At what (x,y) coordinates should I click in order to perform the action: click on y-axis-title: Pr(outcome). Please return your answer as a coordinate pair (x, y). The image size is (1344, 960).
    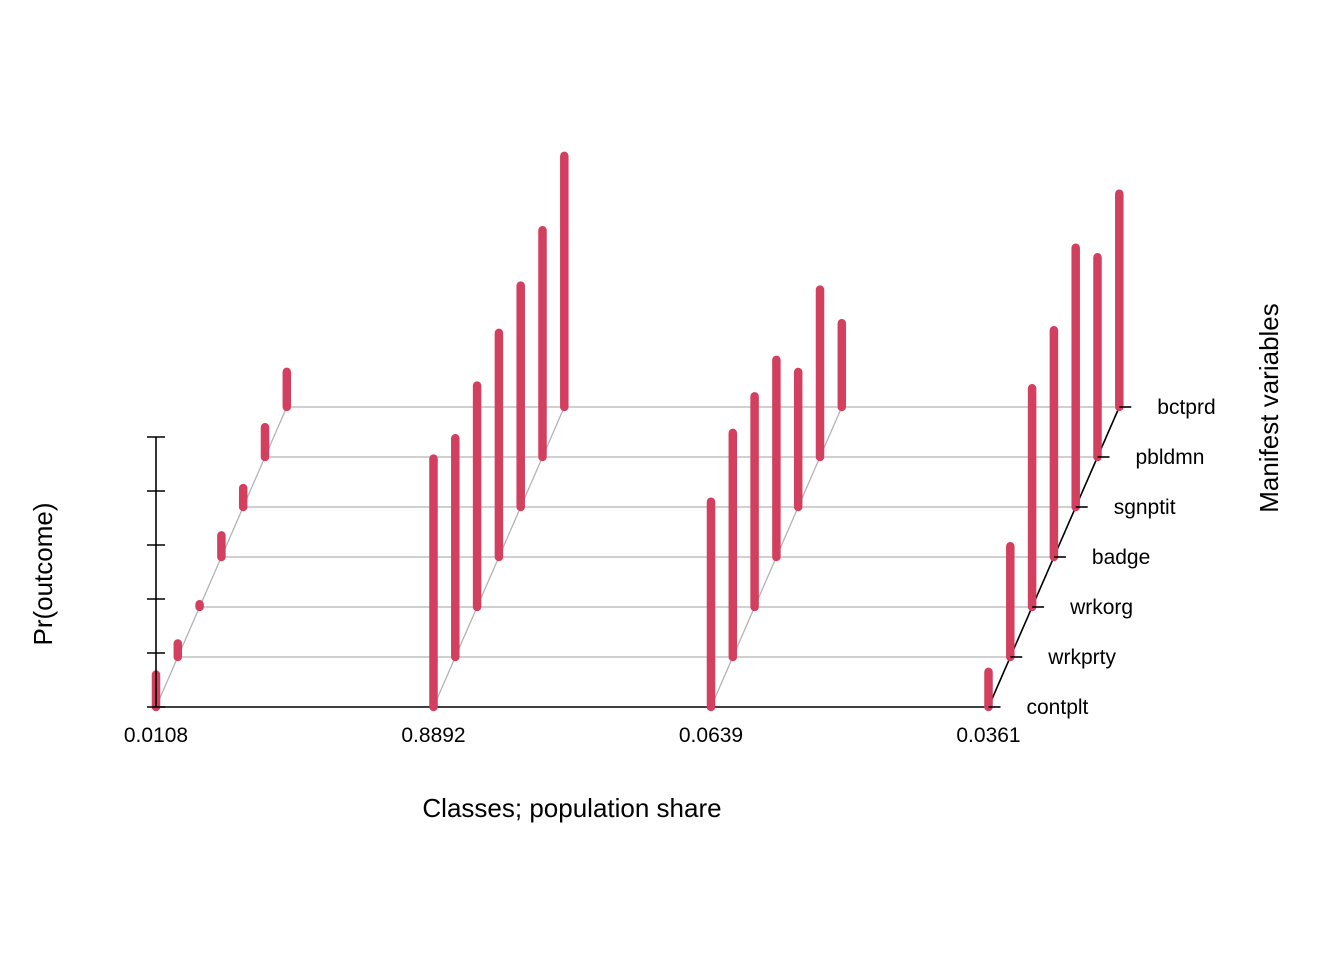
    Looking at the image, I should click on (43, 573).